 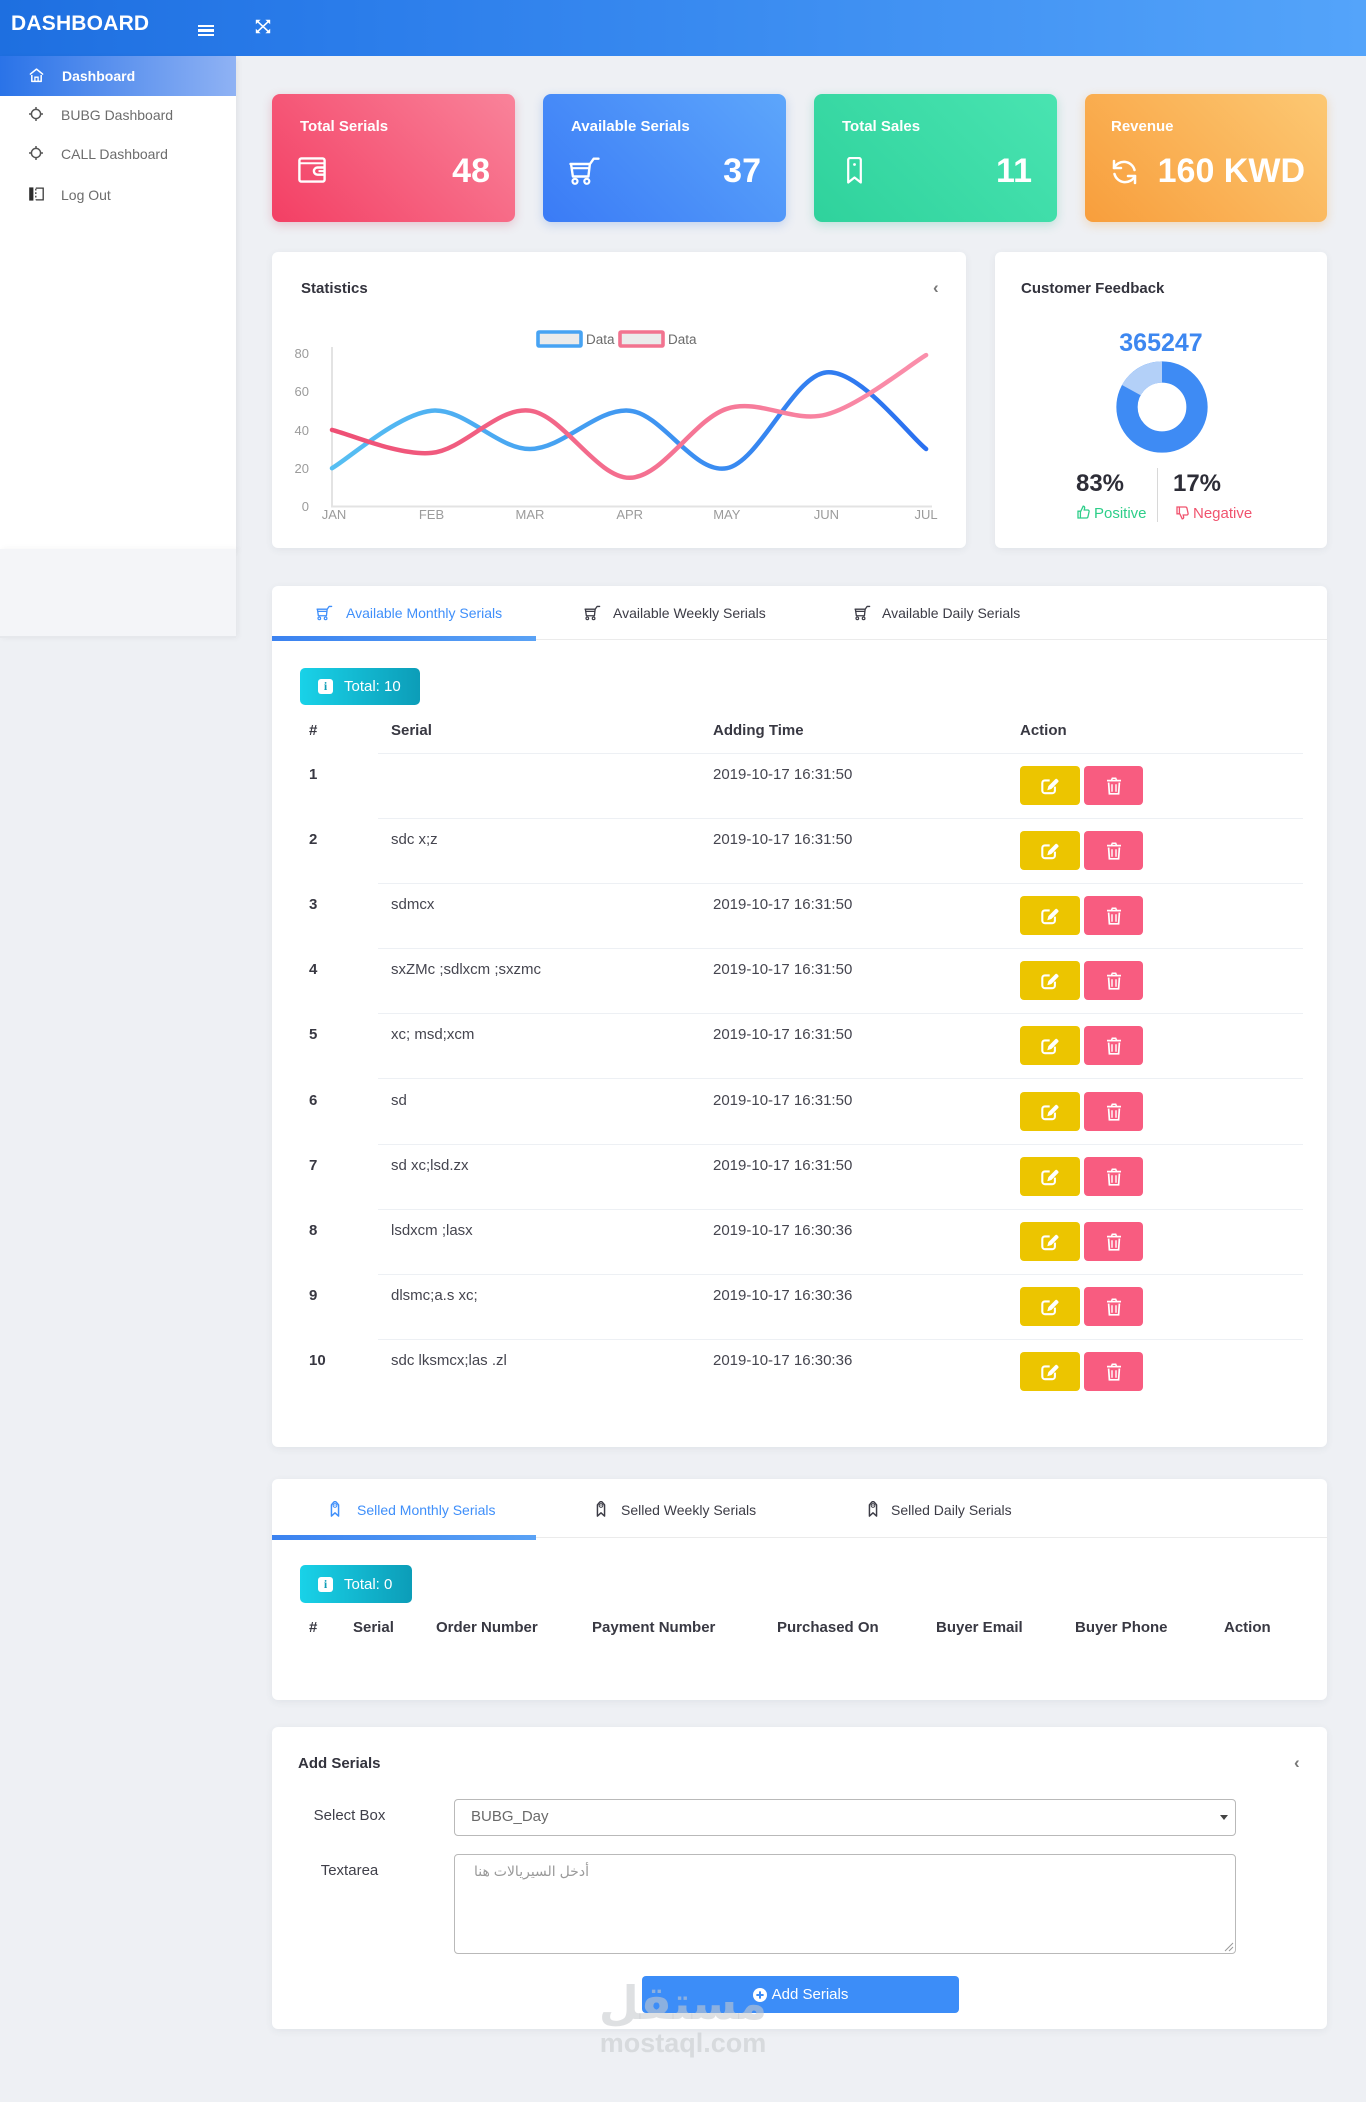 I want to click on svg-text: JUL, so click(x=926, y=514).